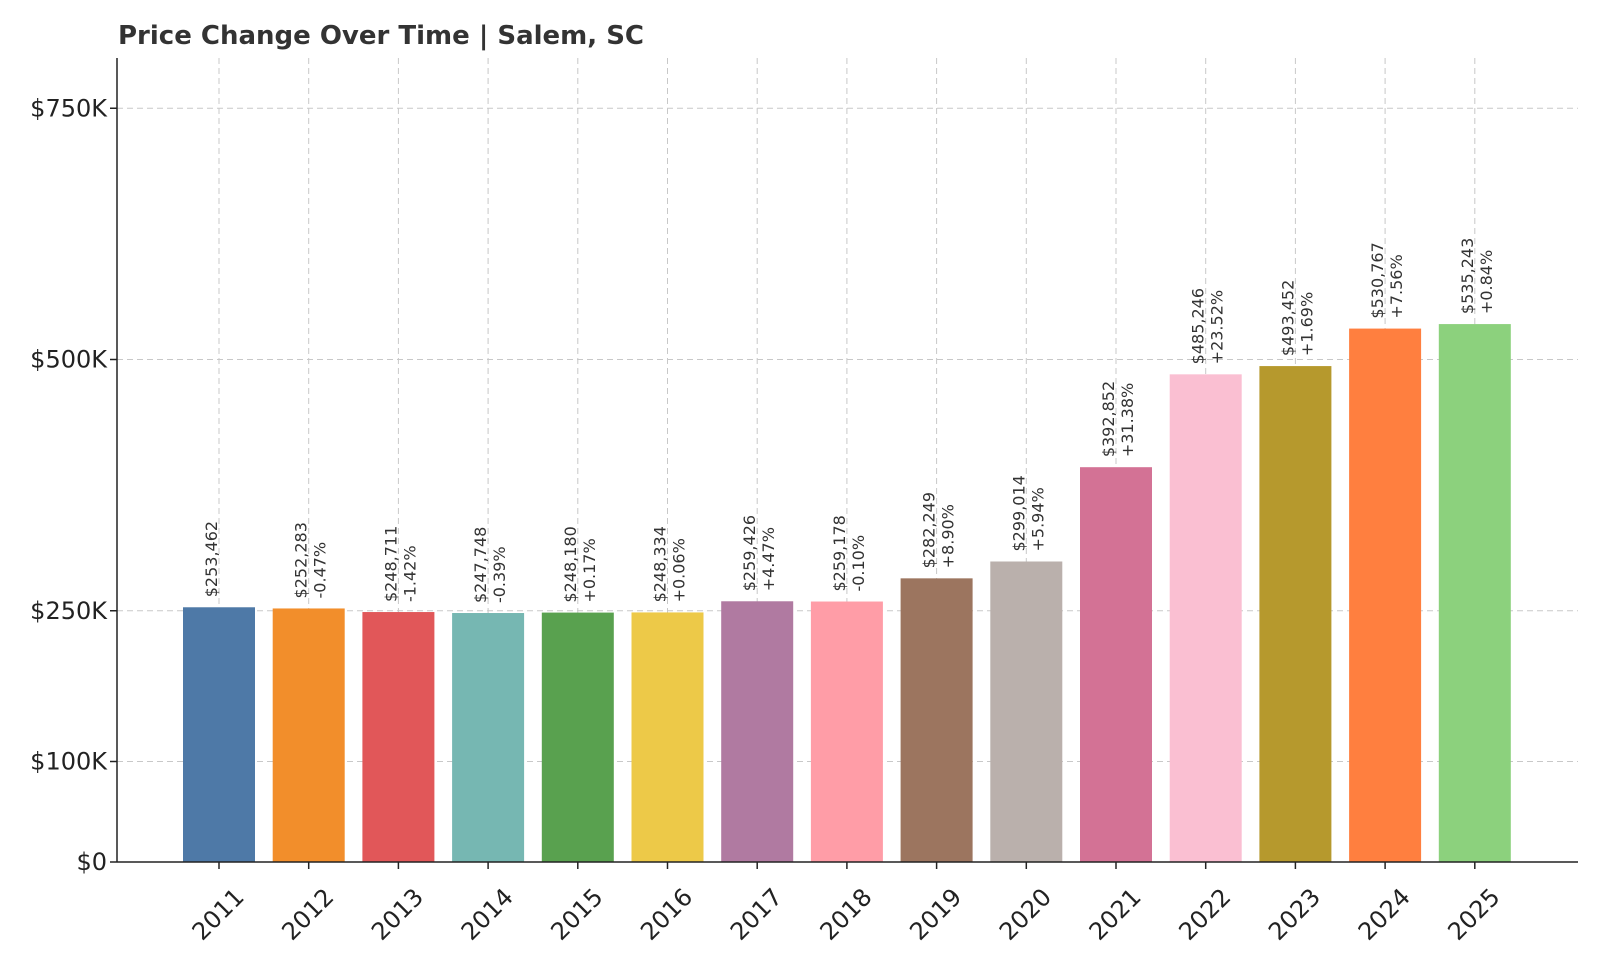 The width and height of the screenshot is (1600, 960). What do you see at coordinates (398, 737) in the screenshot?
I see `bar-2013` at bounding box center [398, 737].